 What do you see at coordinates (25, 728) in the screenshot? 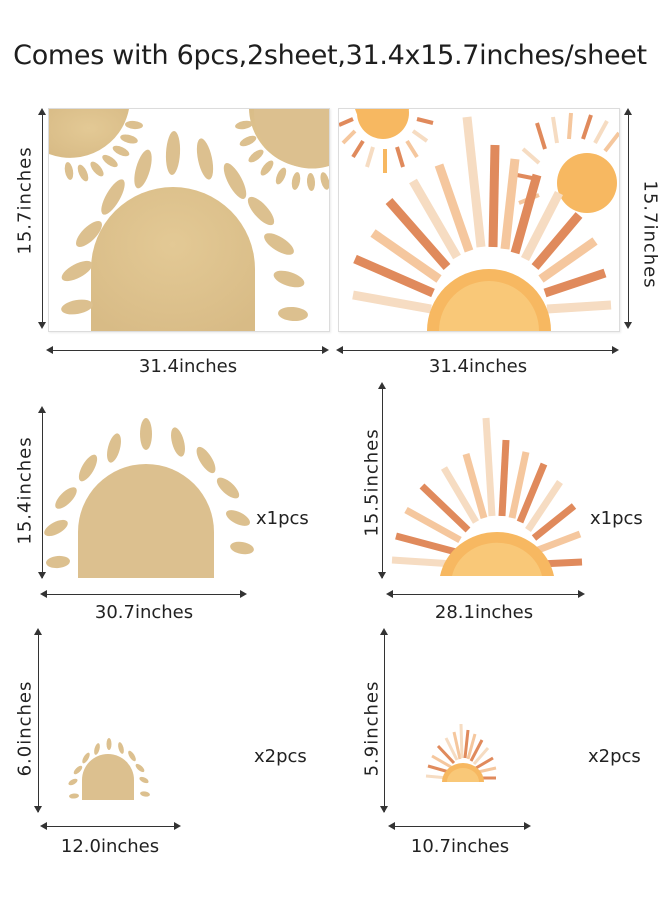
I see `small-tan-sun-height-label: 6.0inches` at bounding box center [25, 728].